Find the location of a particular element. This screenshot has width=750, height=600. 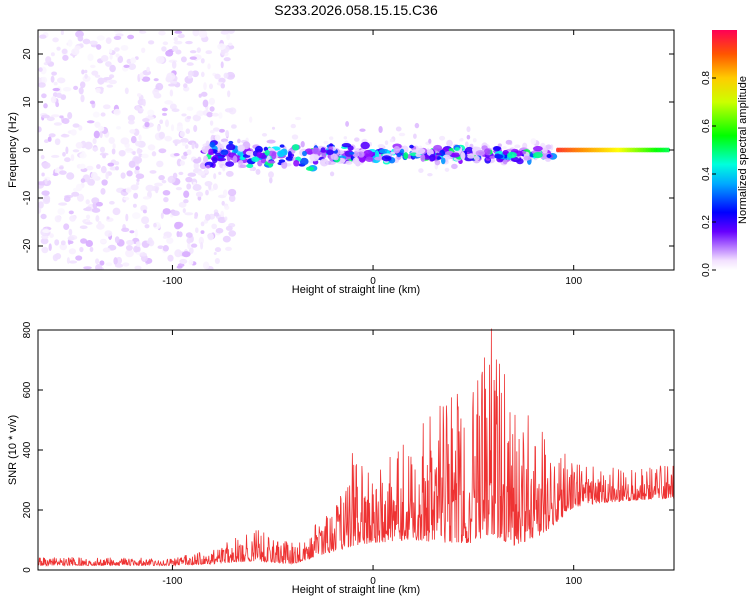

spectrogram-ytick-label-4: 20 is located at coordinates (27, 54).